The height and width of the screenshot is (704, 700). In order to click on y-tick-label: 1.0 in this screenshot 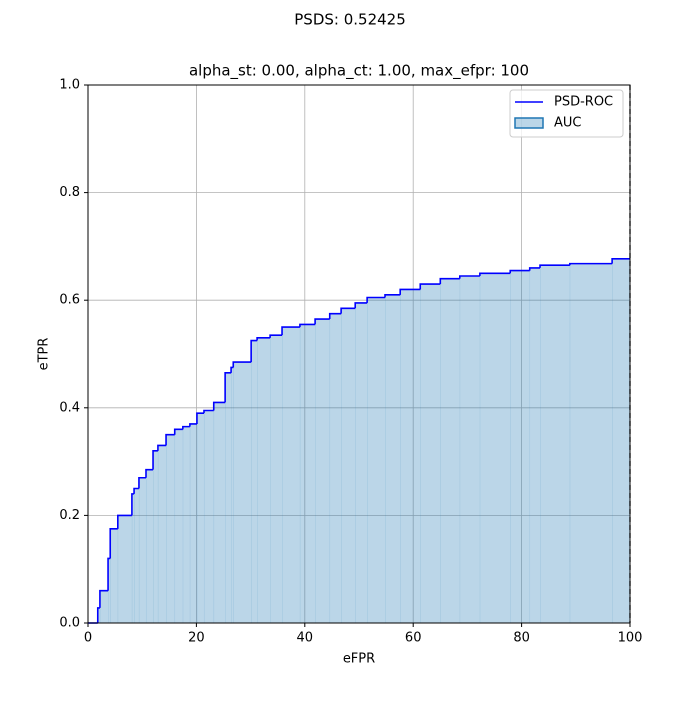, I will do `click(69, 85)`.